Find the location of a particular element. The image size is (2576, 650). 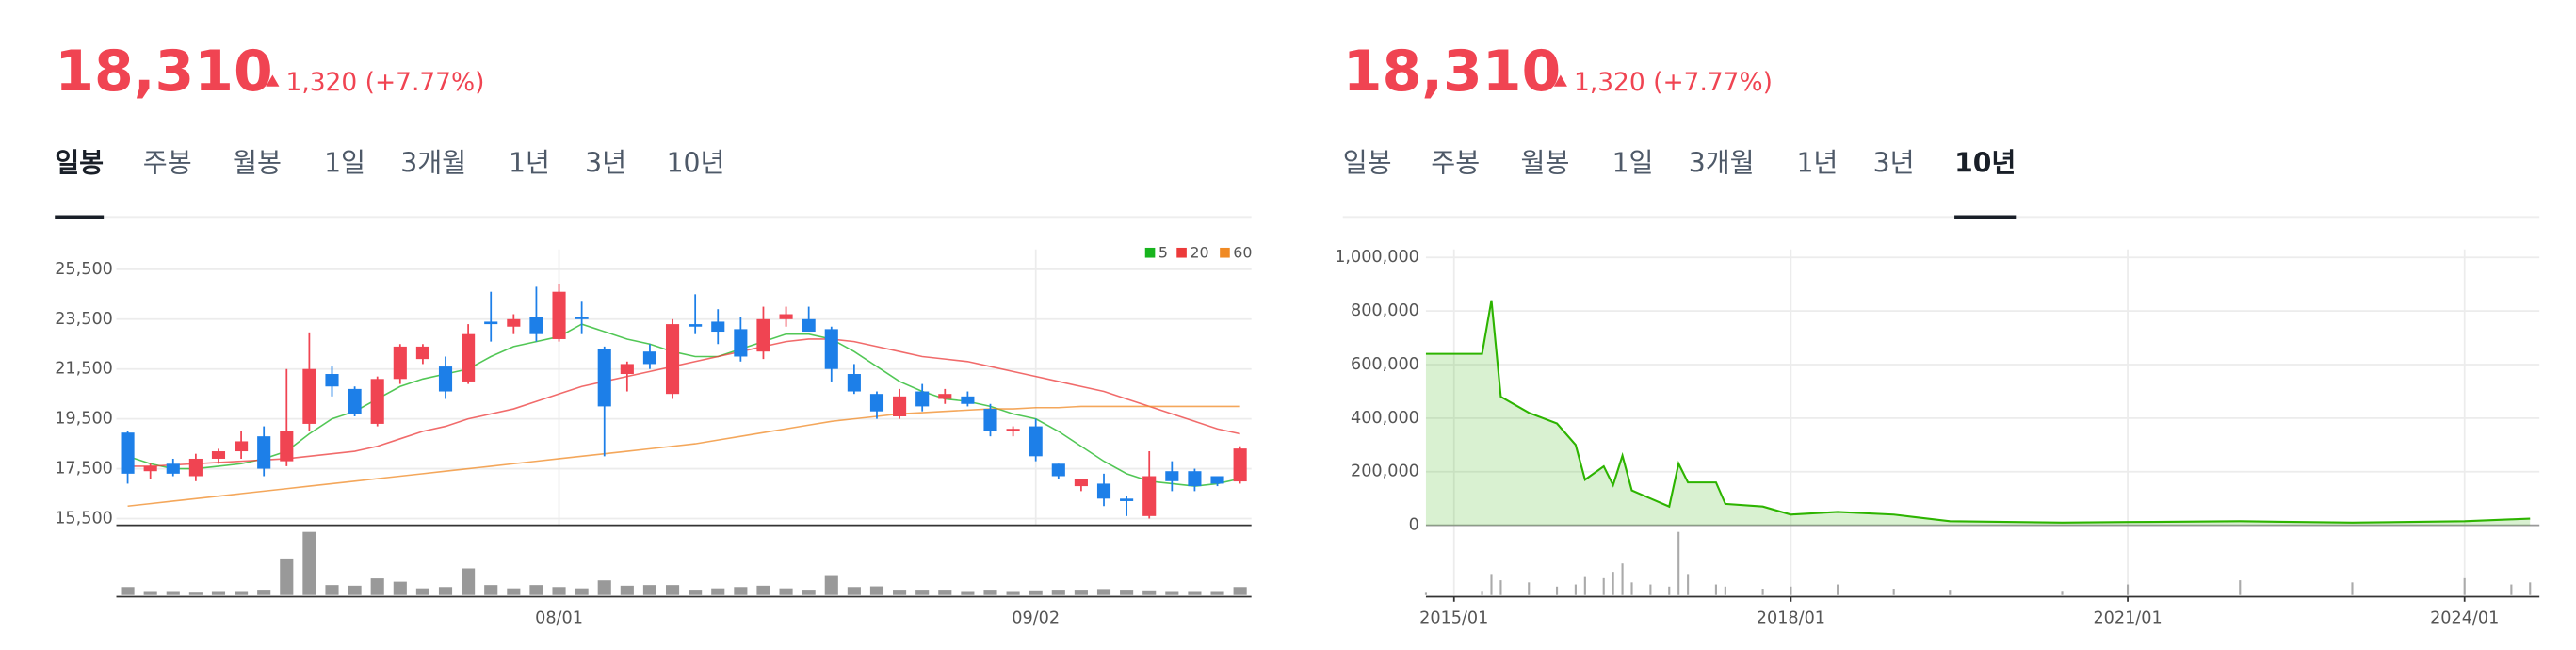

price: 18,310 is located at coordinates (163, 72).